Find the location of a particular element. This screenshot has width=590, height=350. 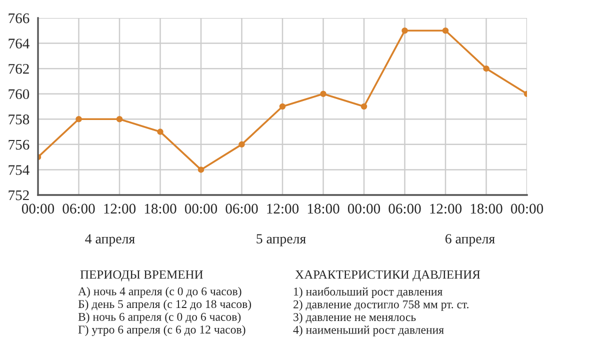

y-tick-label: 762 is located at coordinates (18, 69).